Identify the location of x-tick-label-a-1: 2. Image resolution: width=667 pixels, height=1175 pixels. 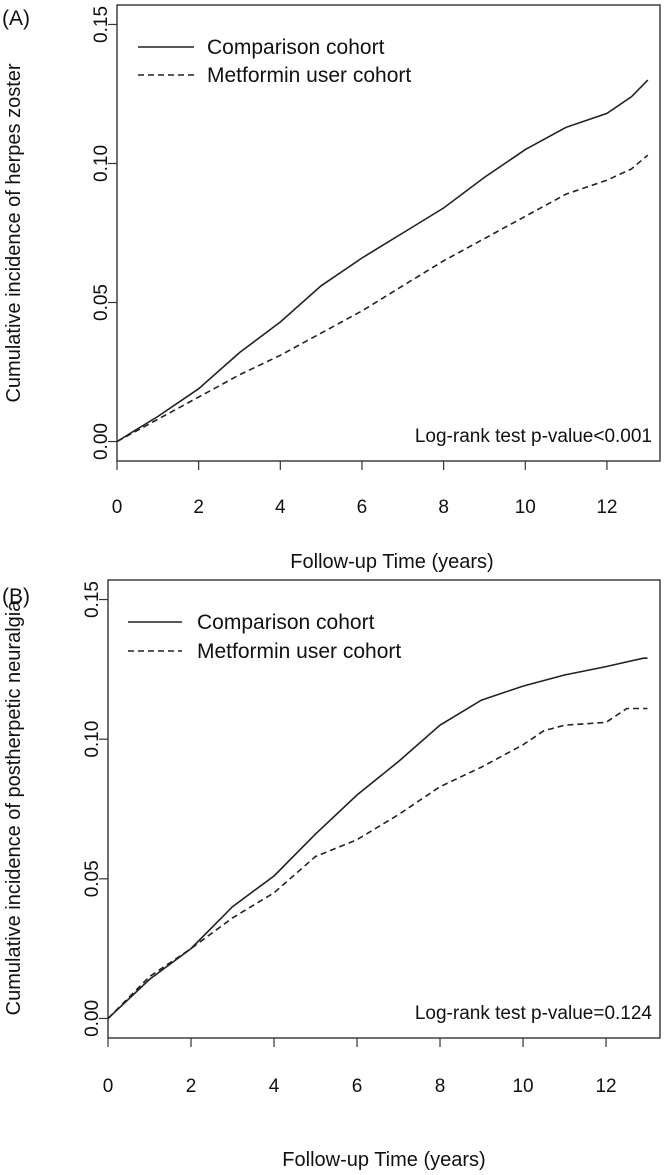
(198, 507).